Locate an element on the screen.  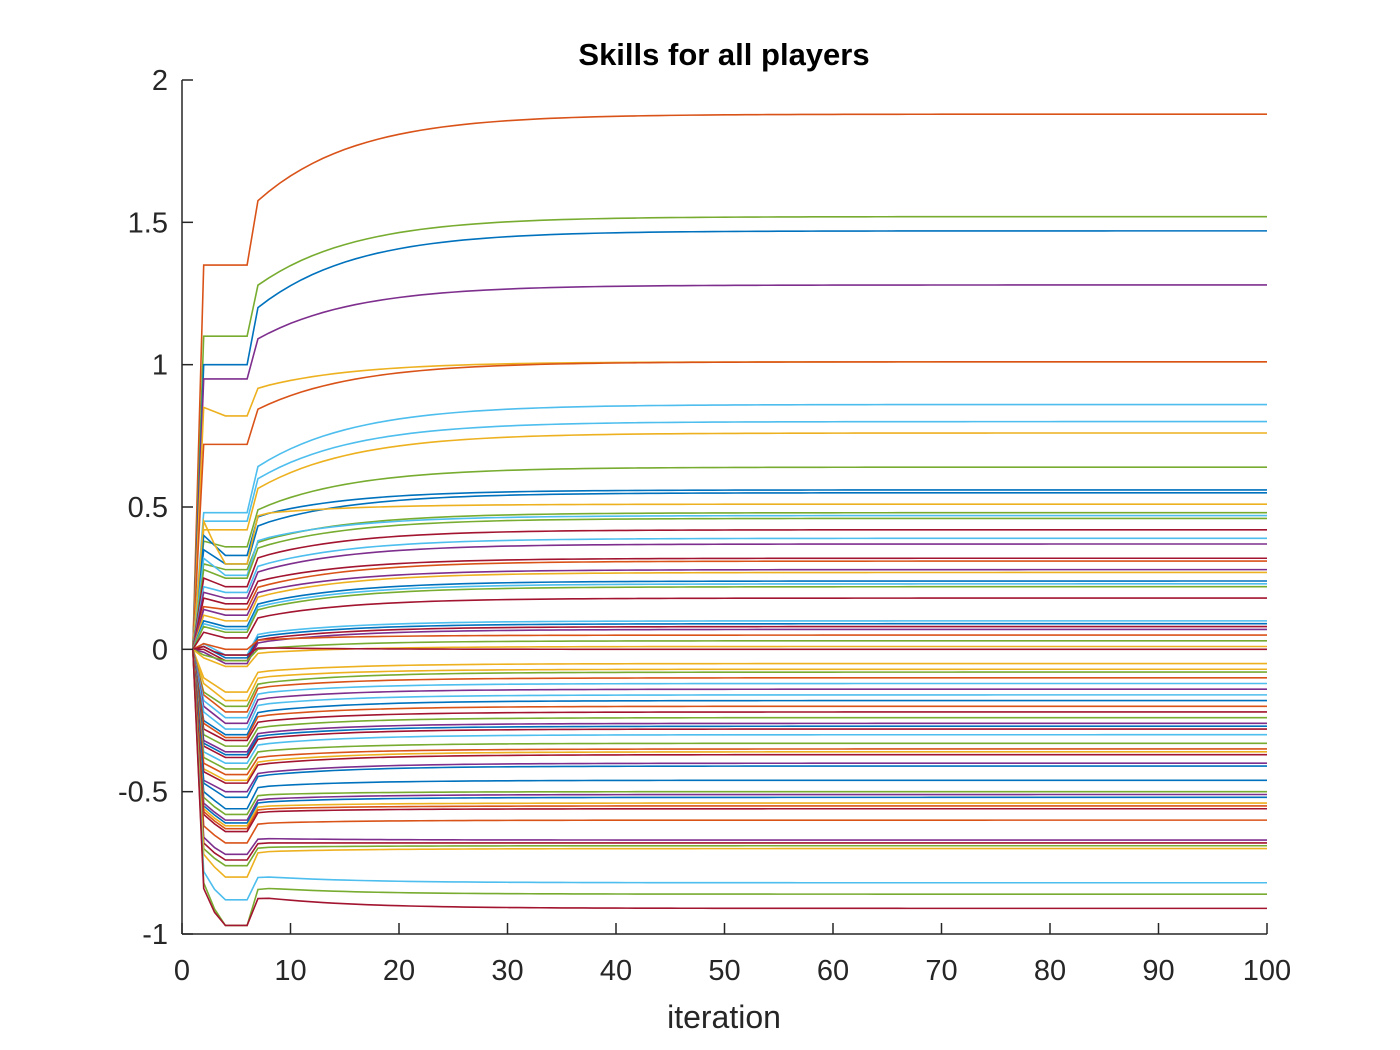
x-tick-label: 30 is located at coordinates (507, 971).